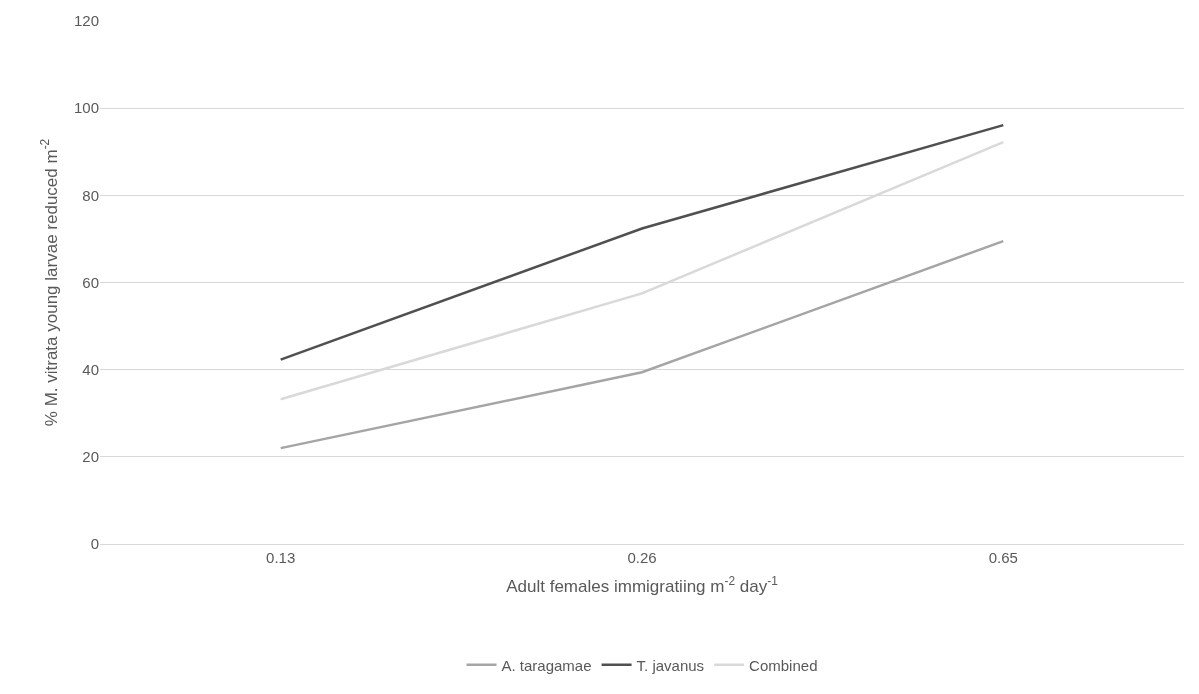 The image size is (1199, 694). Describe the element at coordinates (670, 665) in the screenshot. I see `legend-label: T. javanus` at that location.